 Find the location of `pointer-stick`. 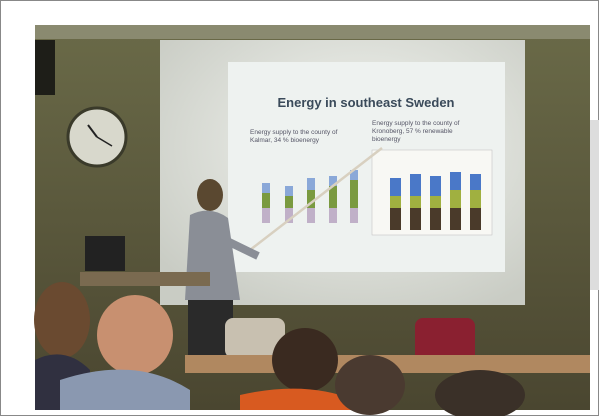

pointer-stick is located at coordinates (316, 199).